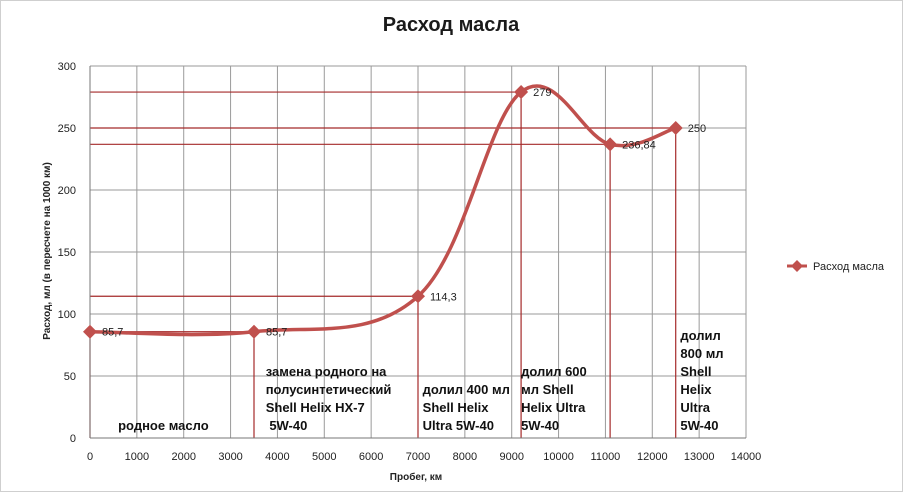 This screenshot has height=492, width=903. What do you see at coordinates (701, 353) in the screenshot?
I see `annotation-line: 800 мл` at bounding box center [701, 353].